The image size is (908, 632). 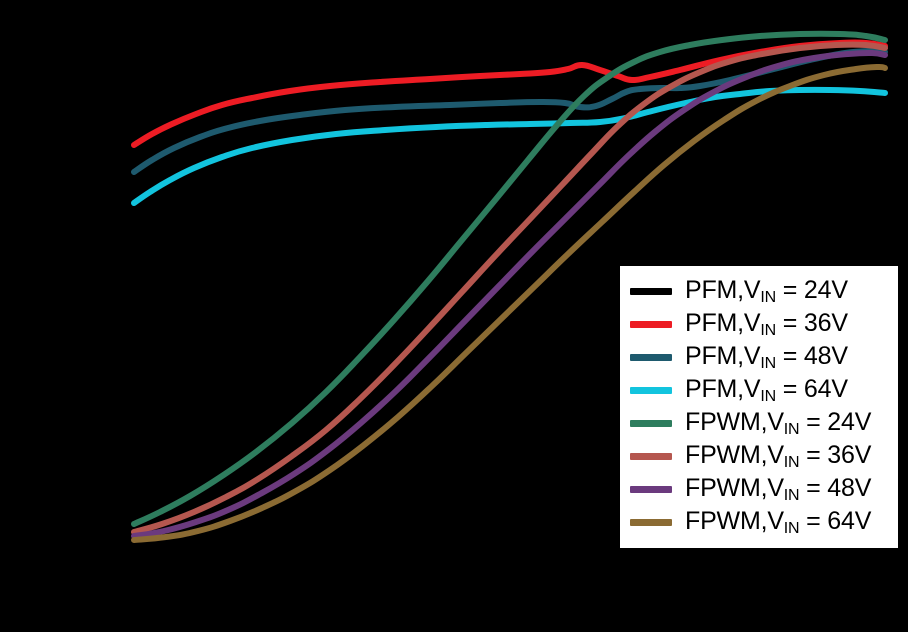 I want to click on legend-item: PFM,VIN = 48V, so click(x=759, y=357).